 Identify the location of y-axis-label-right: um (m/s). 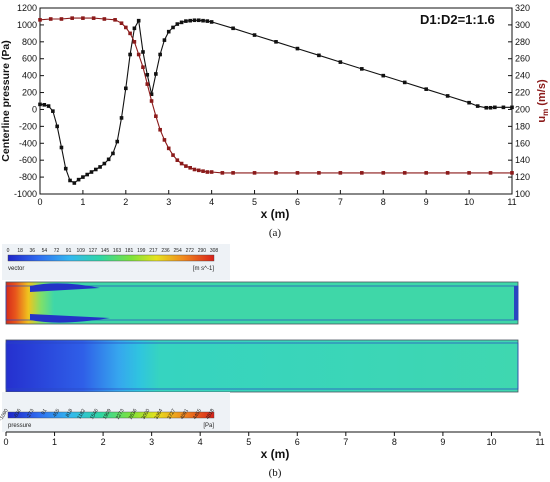
(543, 101).